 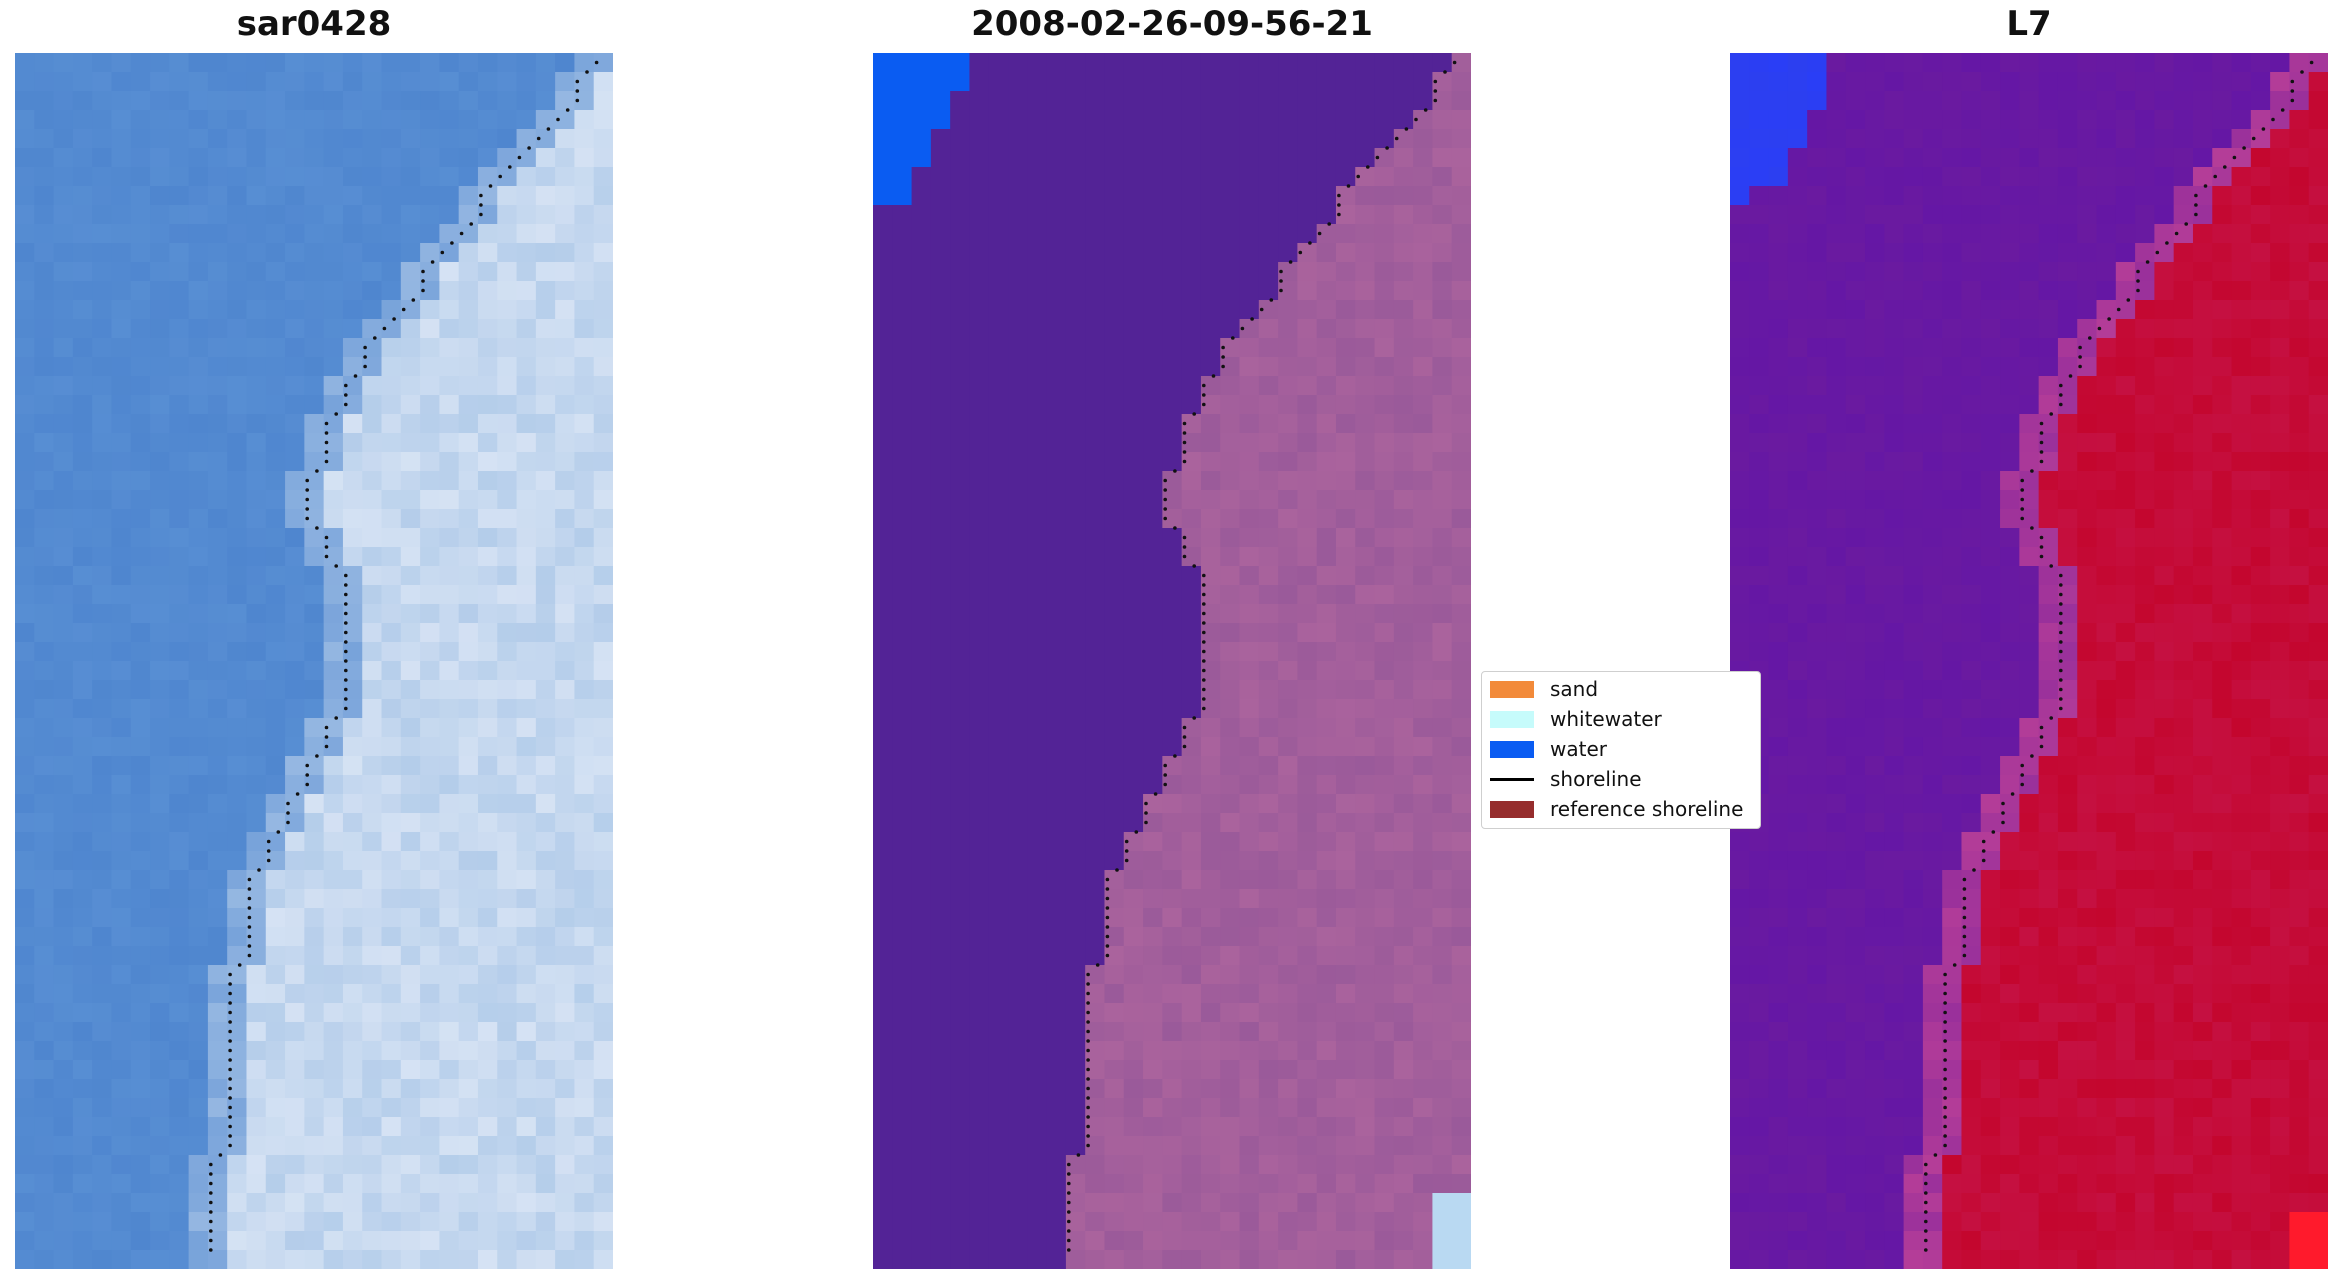 I want to click on legend-item-whitewater: whitewater, so click(x=1576, y=719).